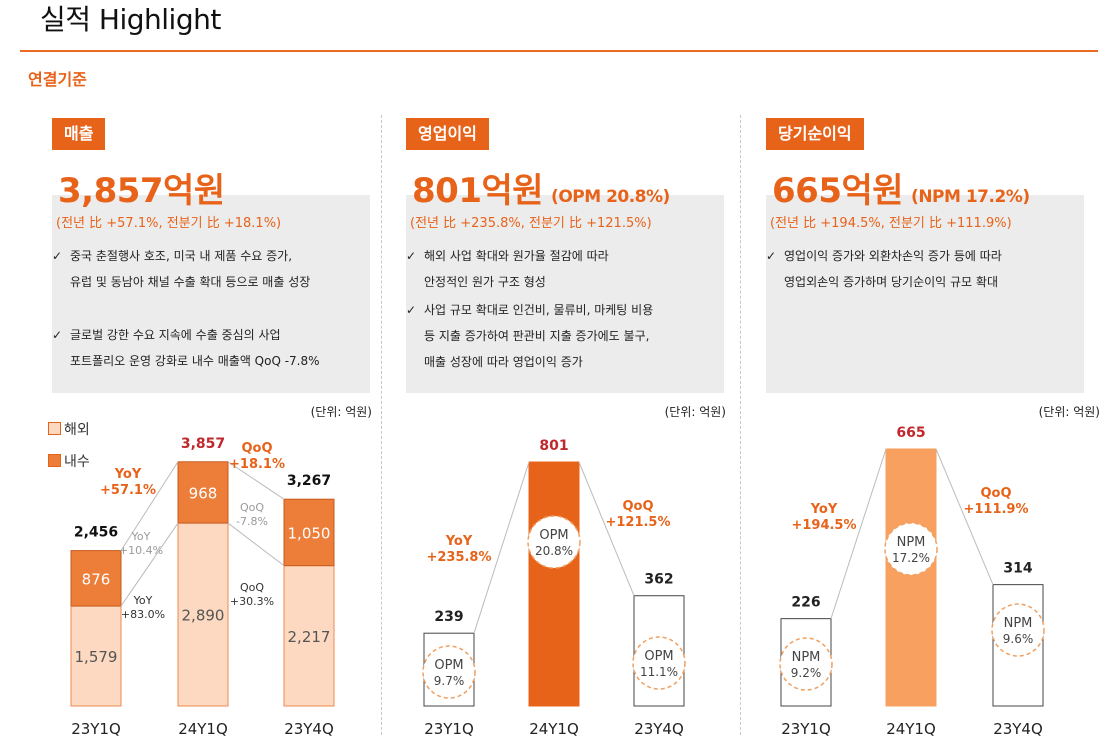 This screenshot has width=1120, height=739. I want to click on yoy-annotation-value: +194.5%, so click(823, 525).